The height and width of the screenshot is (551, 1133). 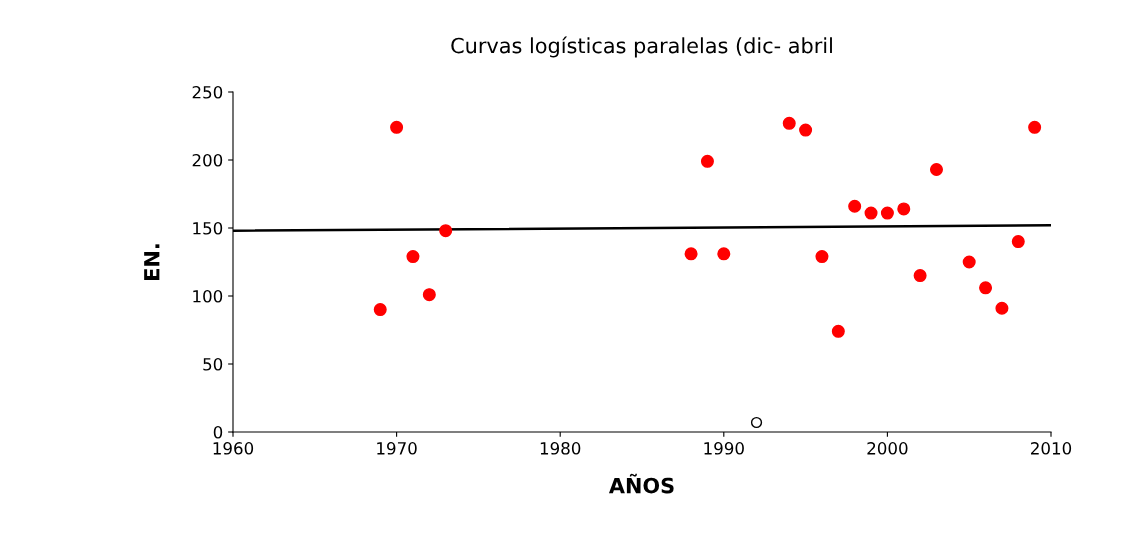 I want to click on y-axis-title: EN., so click(x=152, y=262).